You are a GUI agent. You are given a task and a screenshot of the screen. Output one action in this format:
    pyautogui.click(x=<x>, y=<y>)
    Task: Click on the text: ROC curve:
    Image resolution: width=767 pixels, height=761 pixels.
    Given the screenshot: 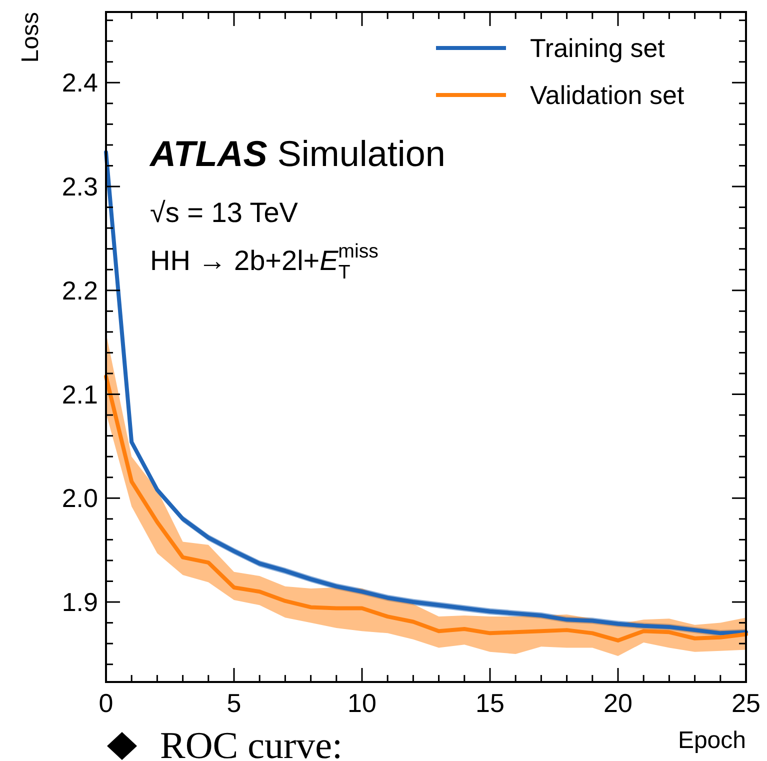 What is the action you would take?
    pyautogui.click(x=251, y=743)
    